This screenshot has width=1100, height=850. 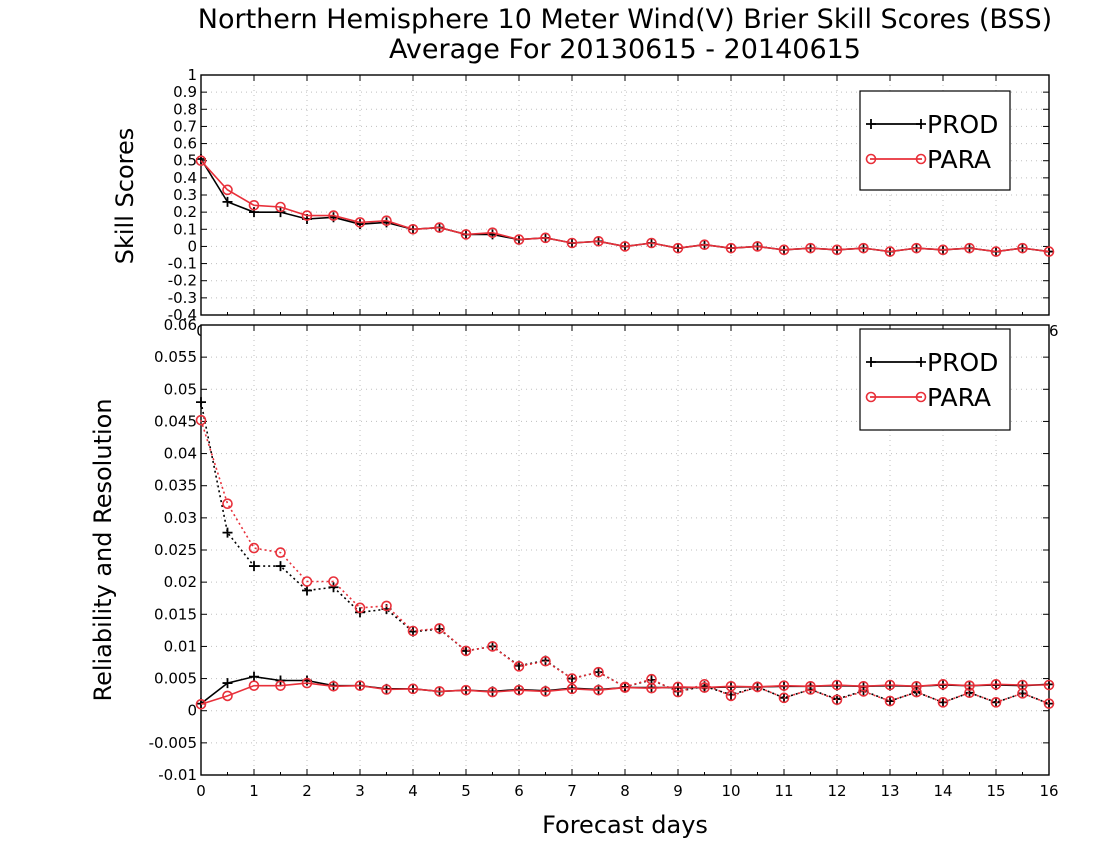 I want to click on x-tick-label: 9, so click(x=678, y=791).